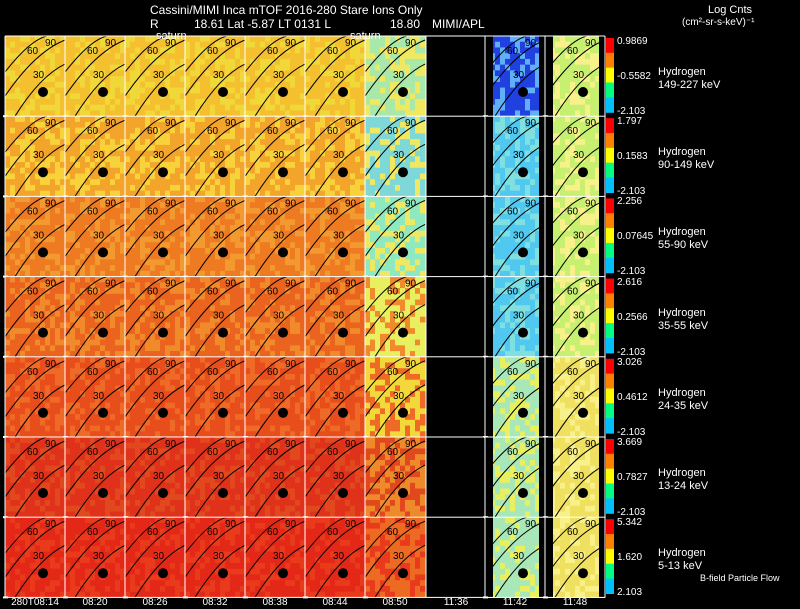 Image resolution: width=800 pixels, height=609 pixels. What do you see at coordinates (630, 593) in the screenshot?
I see `colorbar-min: 2.103` at bounding box center [630, 593].